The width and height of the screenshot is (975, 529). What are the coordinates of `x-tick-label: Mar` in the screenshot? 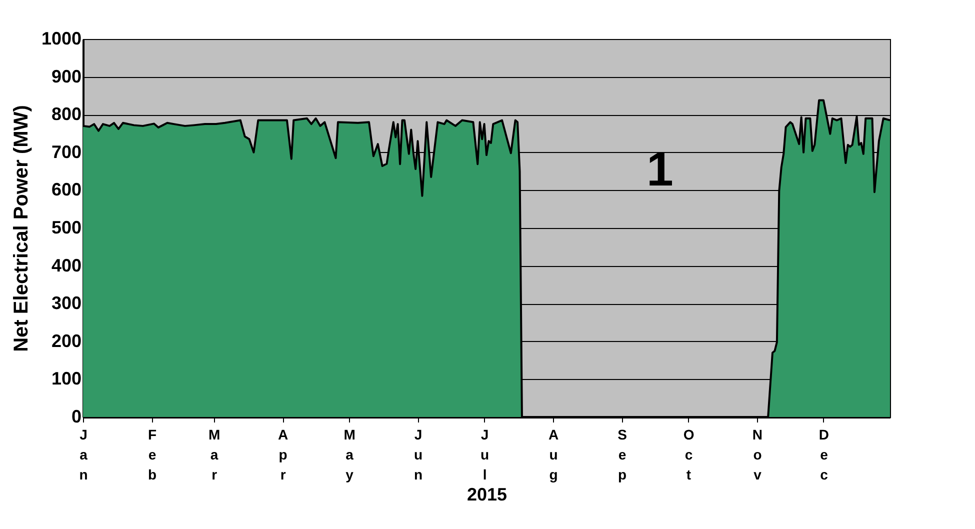 It's located at (214, 454).